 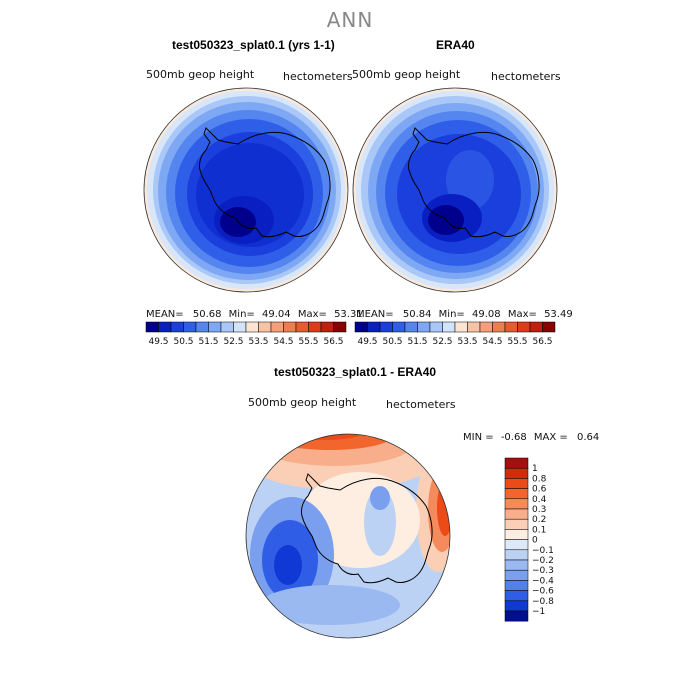 What do you see at coordinates (333, 342) in the screenshot?
I see `colorbar-panel-1-label-7: 56.5` at bounding box center [333, 342].